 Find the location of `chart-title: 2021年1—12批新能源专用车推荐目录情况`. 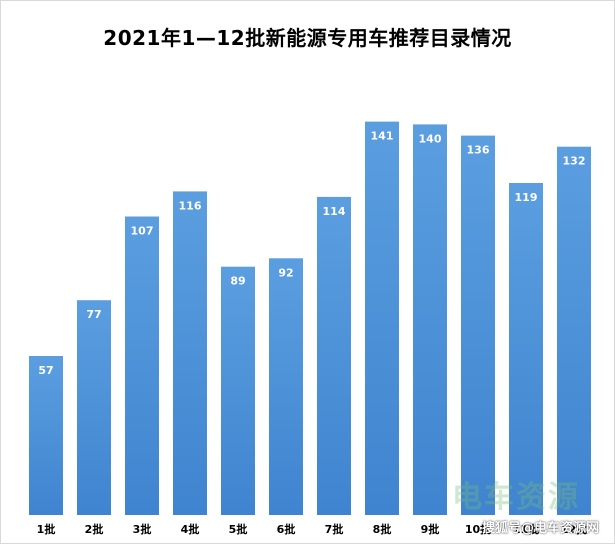

chart-title: 2021年1—12批新能源专用车推荐目录情况 is located at coordinates (307, 38).